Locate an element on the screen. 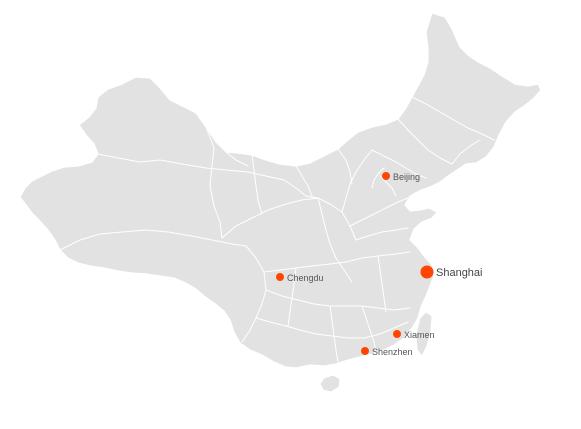  marker-dot-xiamen is located at coordinates (397, 334).